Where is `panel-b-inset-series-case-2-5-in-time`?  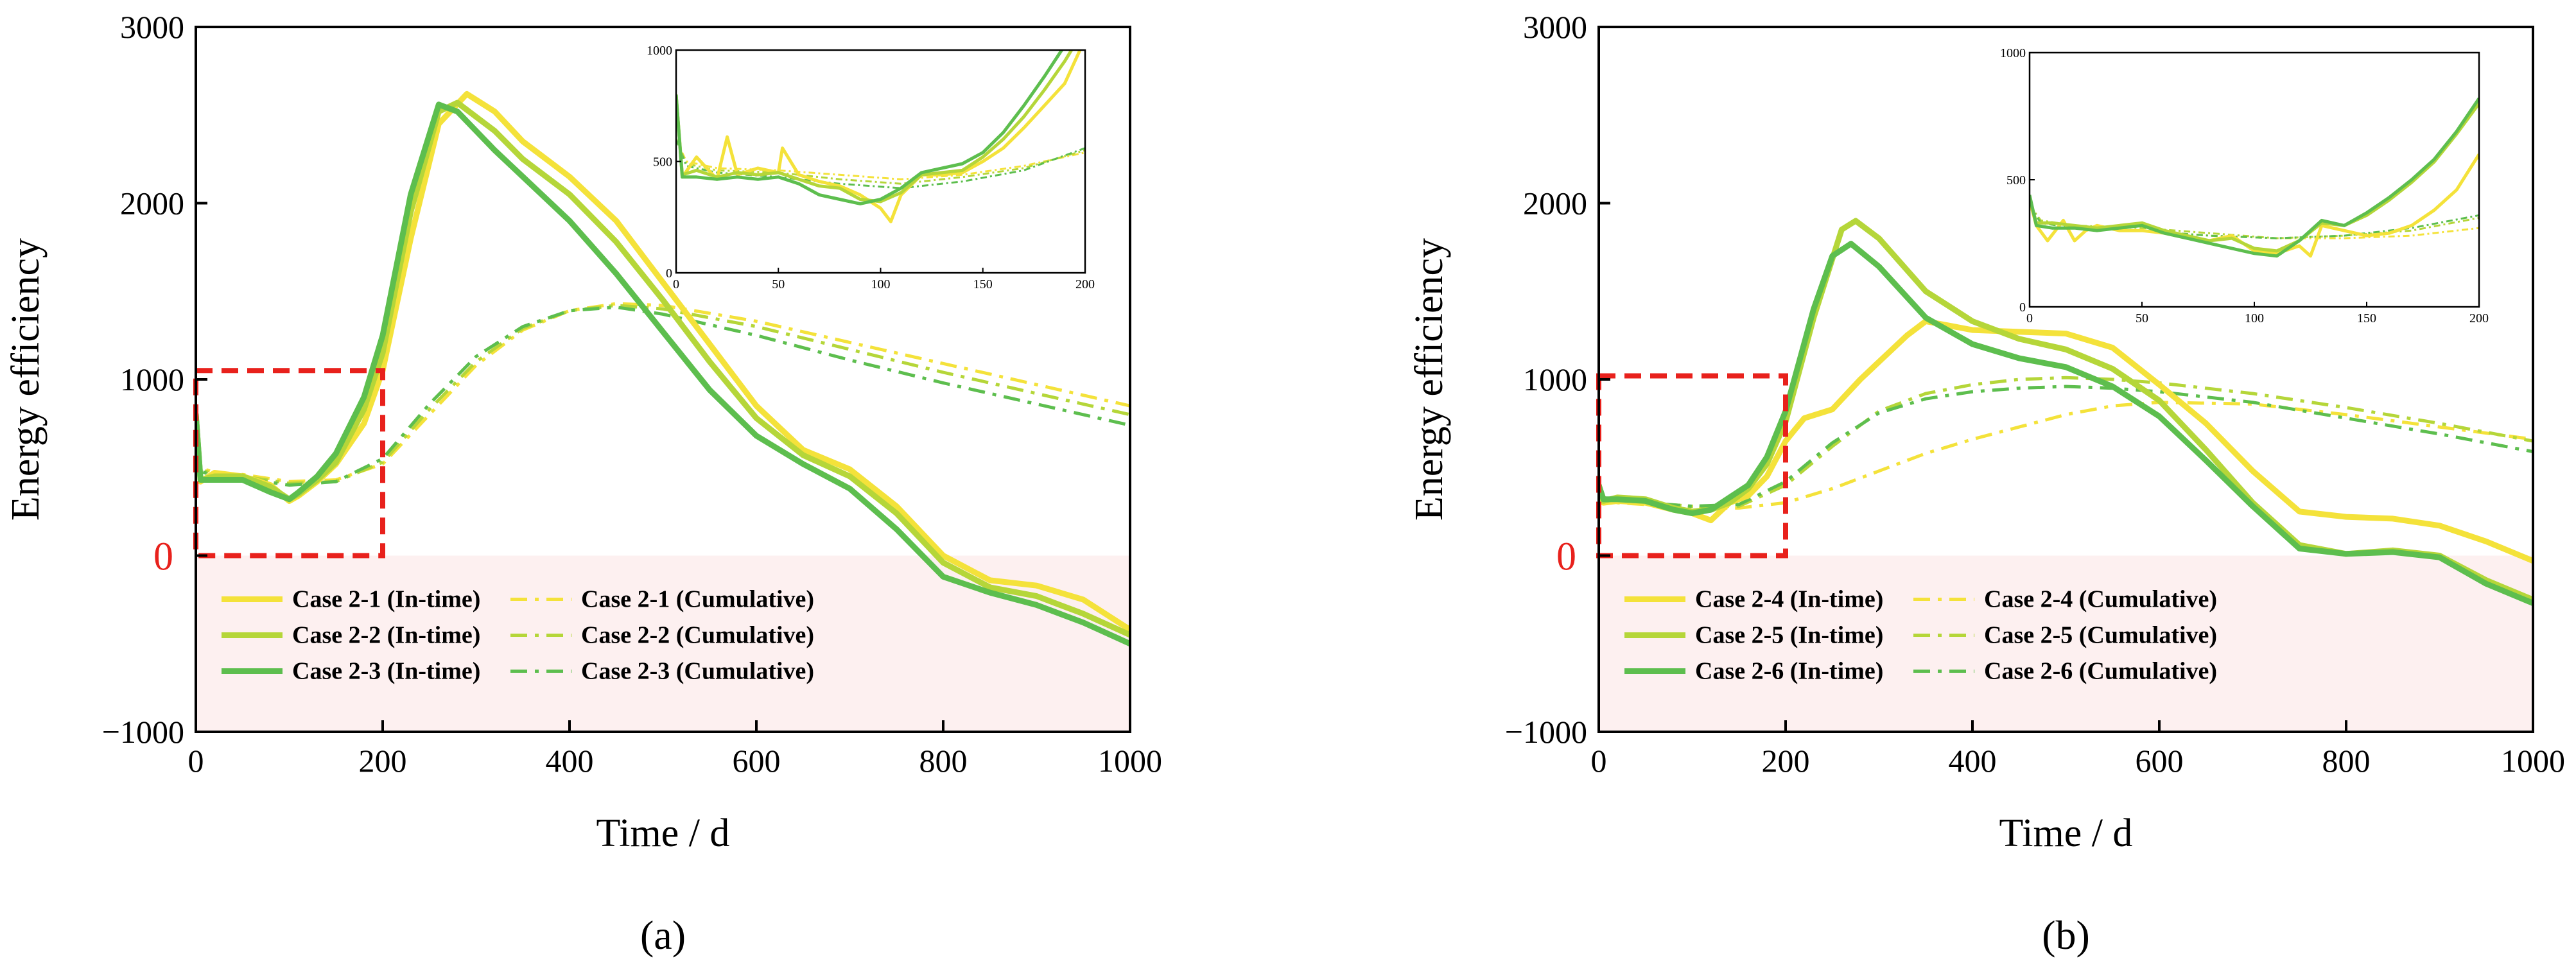
panel-b-inset-series-case-2-5-in-time is located at coordinates (2254, 177).